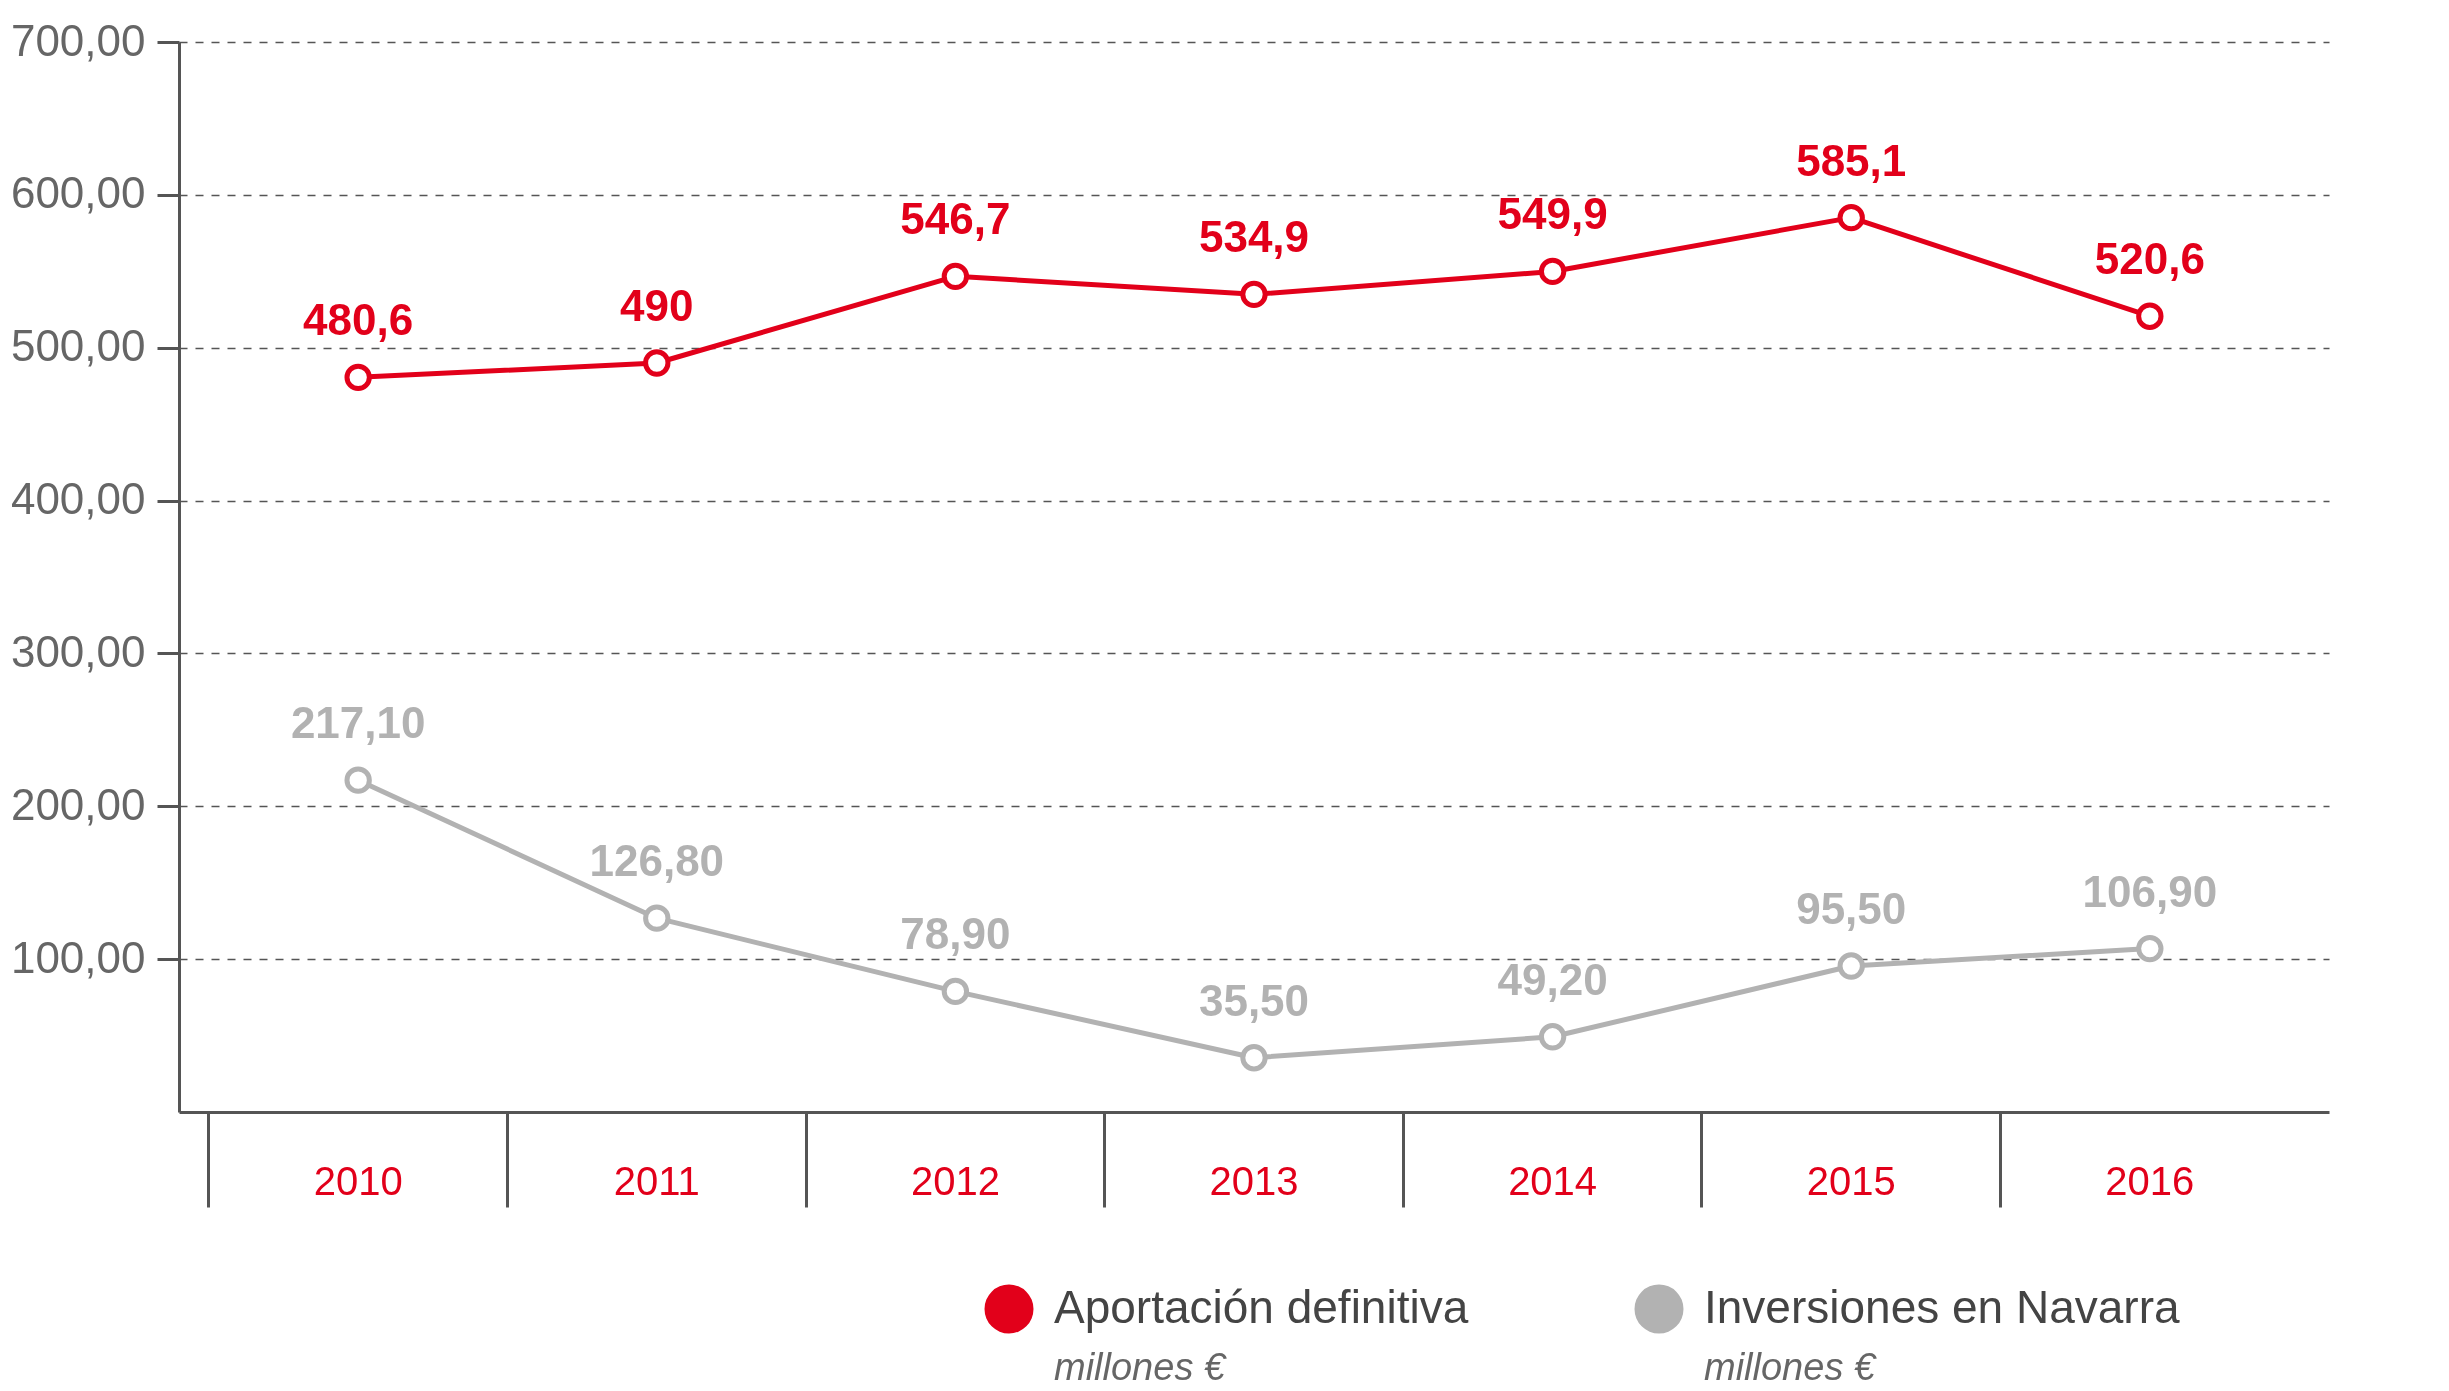 This screenshot has width=2449, height=1391. I want to click on y-tick-label: 700,00, so click(78, 40).